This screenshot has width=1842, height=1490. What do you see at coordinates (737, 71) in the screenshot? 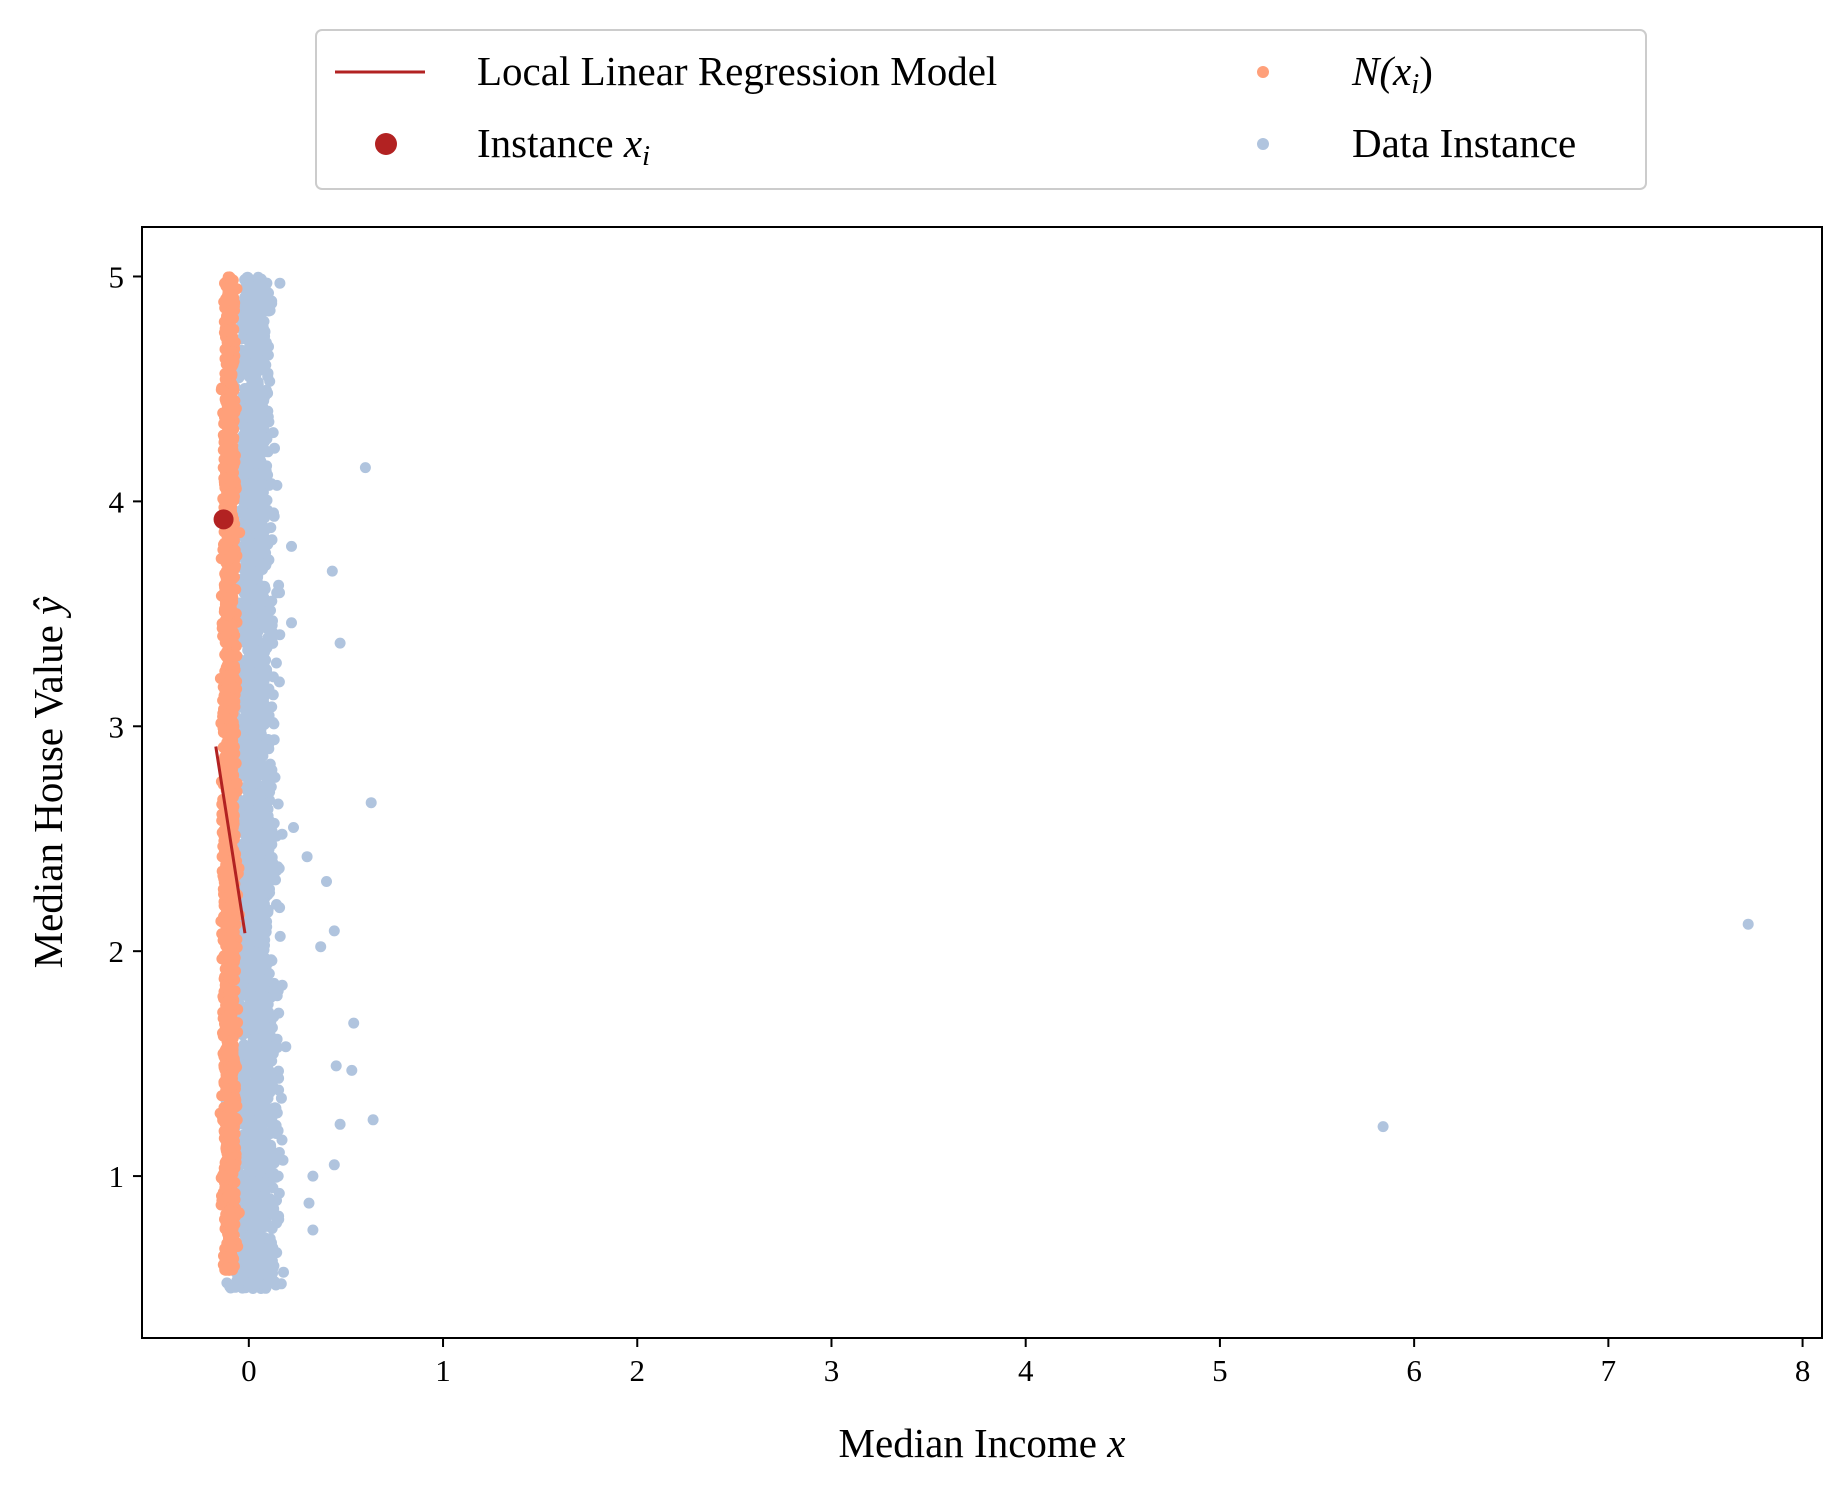
I see `legend-label-model: Local Linear Regression Model` at bounding box center [737, 71].